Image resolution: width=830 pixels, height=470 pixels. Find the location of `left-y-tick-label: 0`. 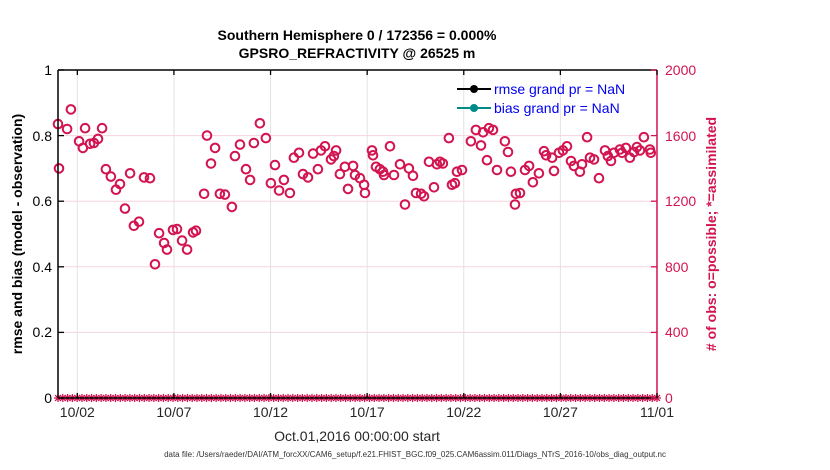

left-y-tick-label: 0 is located at coordinates (48, 398).